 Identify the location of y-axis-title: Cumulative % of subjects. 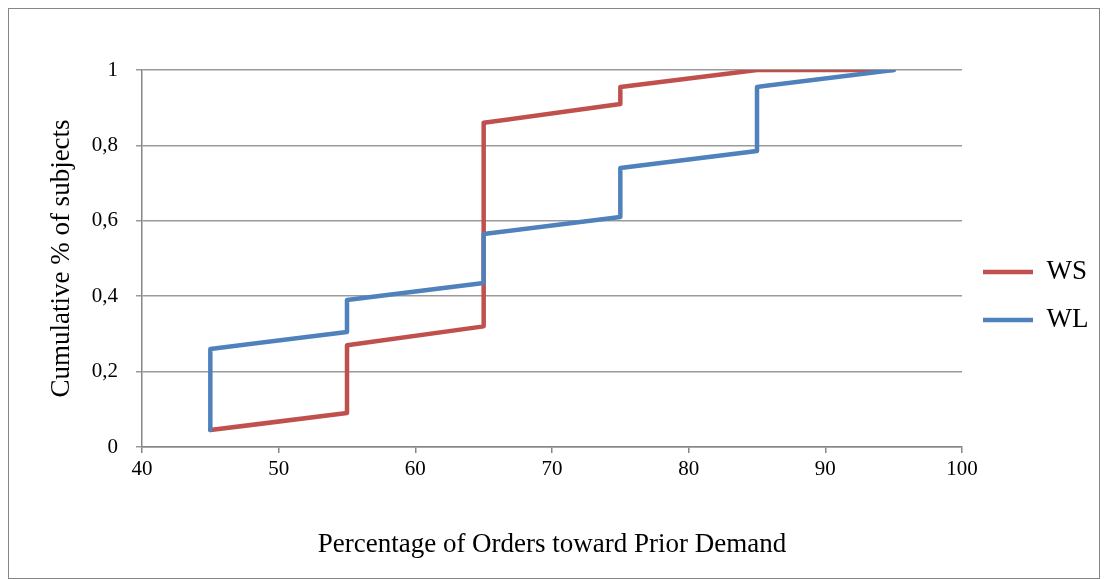
(60, 258).